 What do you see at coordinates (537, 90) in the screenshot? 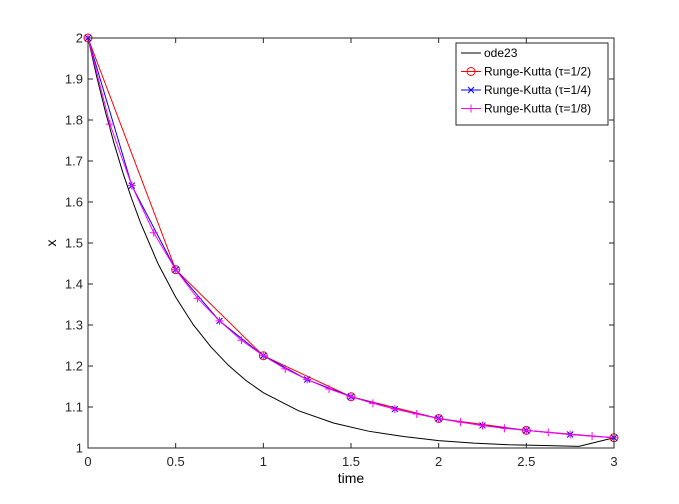
I see `legend-label-3: Runge-Kutta (τ=1/4)` at bounding box center [537, 90].